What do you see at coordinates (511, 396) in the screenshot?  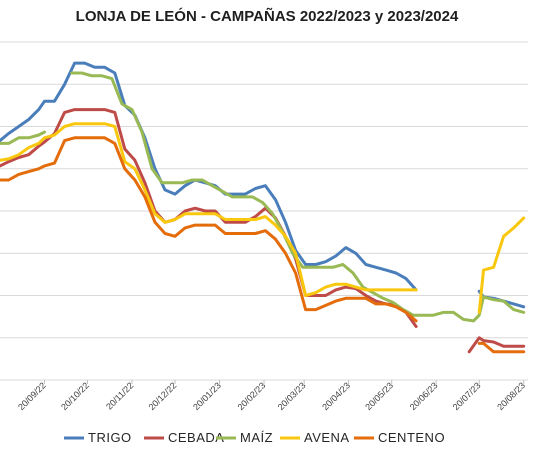 I see `x-tick-label: 20/08/23` at bounding box center [511, 396].